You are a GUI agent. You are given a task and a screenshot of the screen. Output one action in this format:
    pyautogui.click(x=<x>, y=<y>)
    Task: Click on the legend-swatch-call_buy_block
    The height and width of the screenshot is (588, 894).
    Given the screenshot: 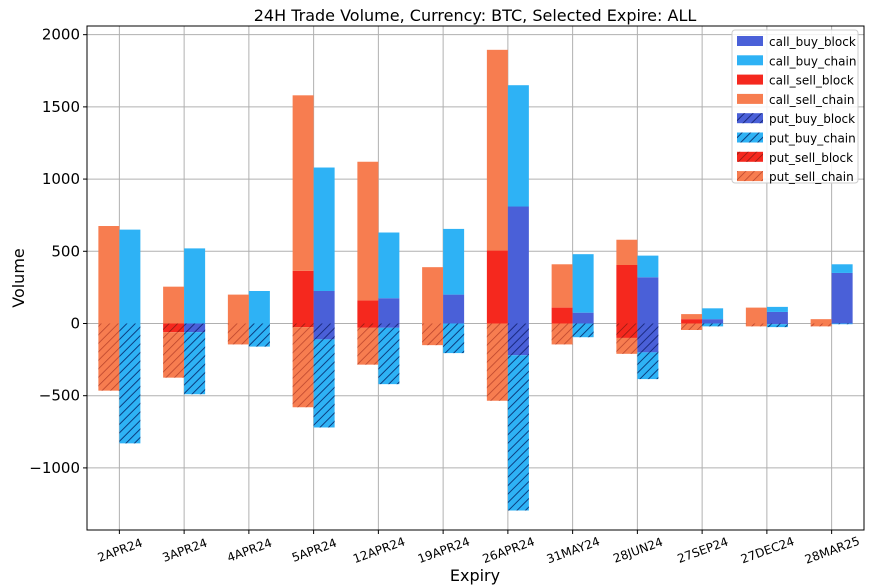 What is the action you would take?
    pyautogui.click(x=750, y=41)
    